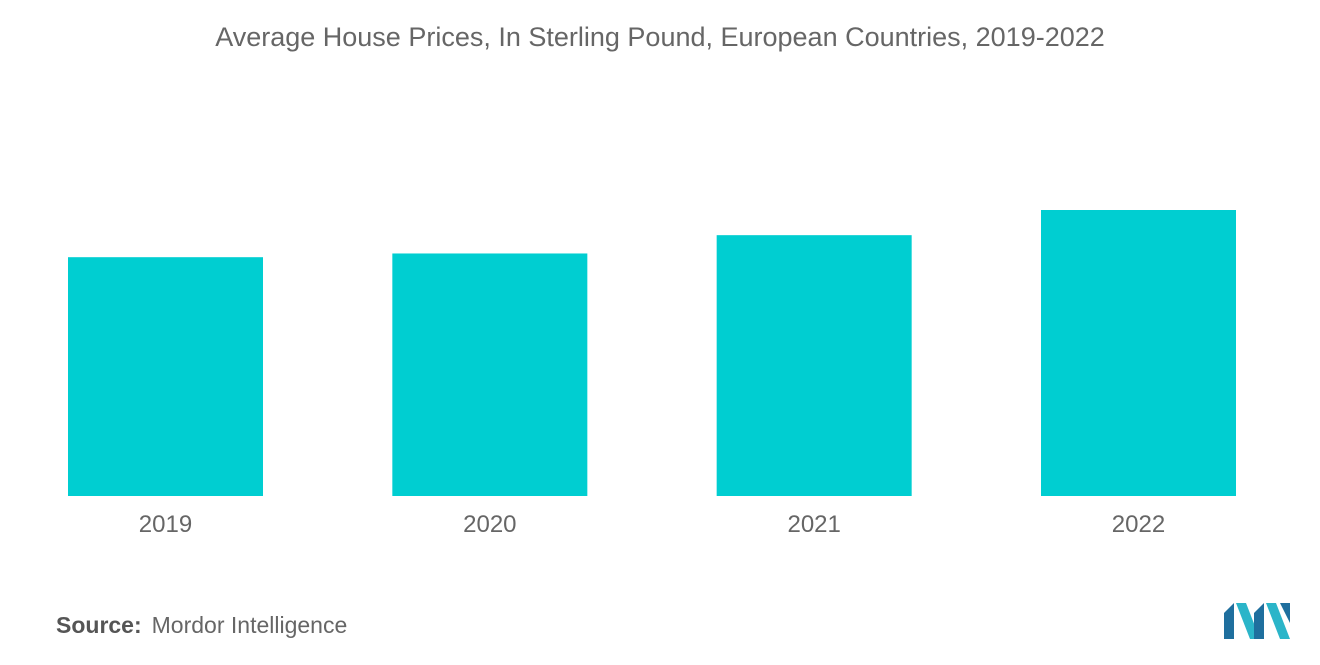 The height and width of the screenshot is (665, 1320). I want to click on bar-2022, so click(1138, 353).